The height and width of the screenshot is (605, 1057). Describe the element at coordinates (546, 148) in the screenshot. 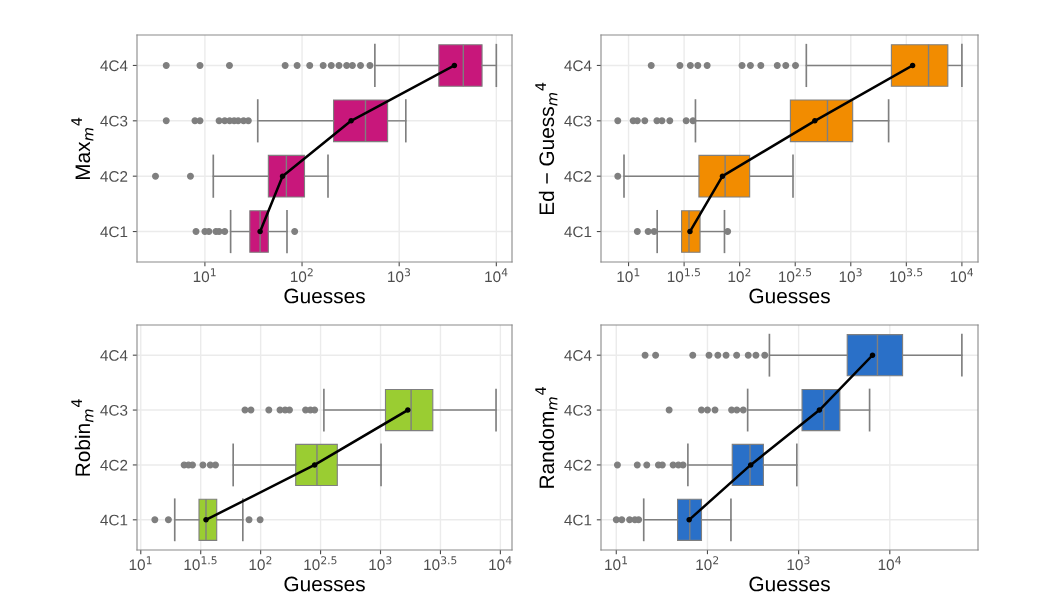

I see `y-axis-title: Ed − Guess$_{m}$$^{4}$` at that location.